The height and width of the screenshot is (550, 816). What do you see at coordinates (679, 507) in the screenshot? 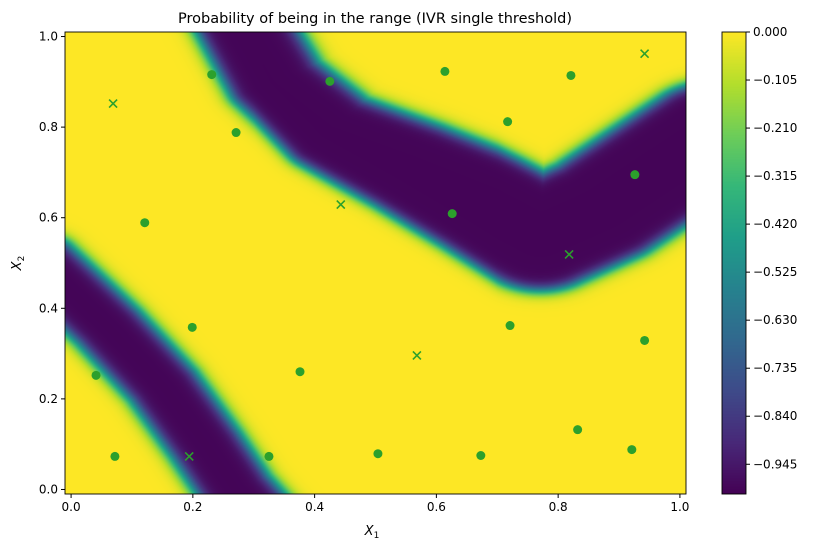
I see `x-tick-label: 1.0` at bounding box center [679, 507].